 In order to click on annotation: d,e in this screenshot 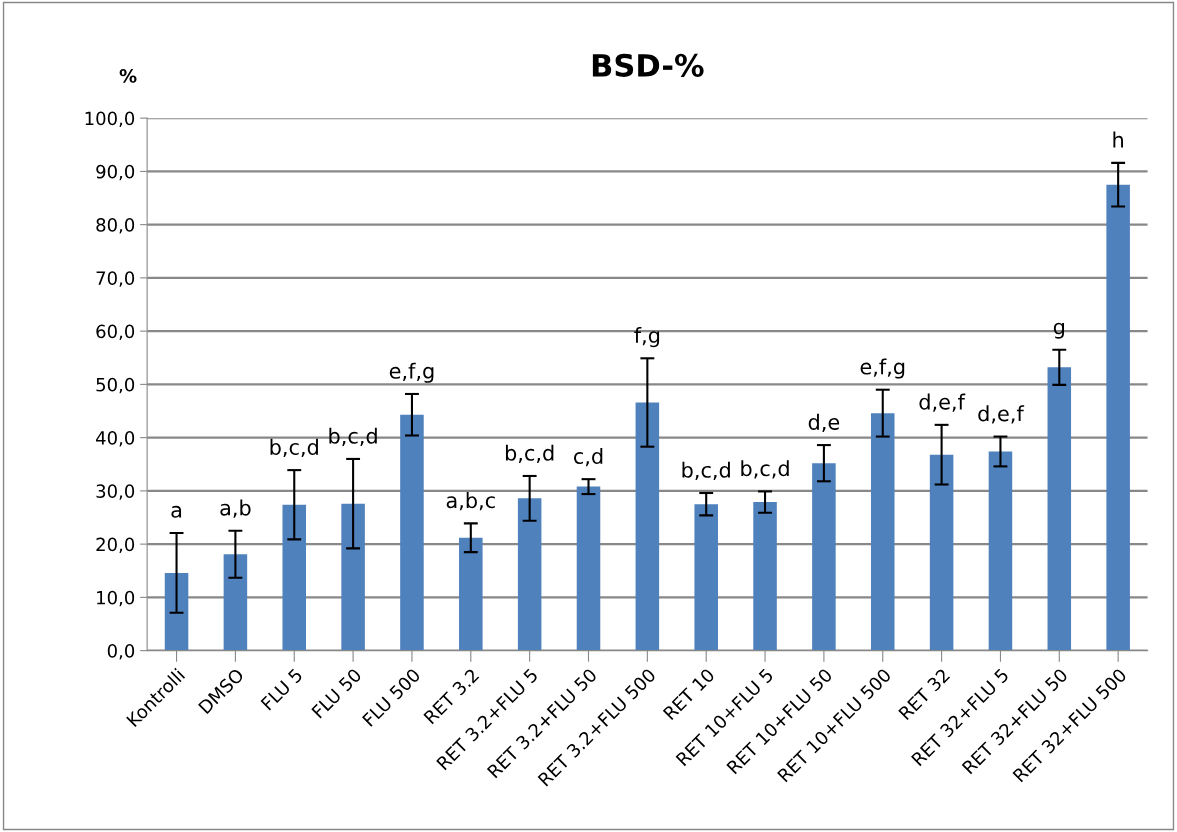, I will do `click(824, 423)`.